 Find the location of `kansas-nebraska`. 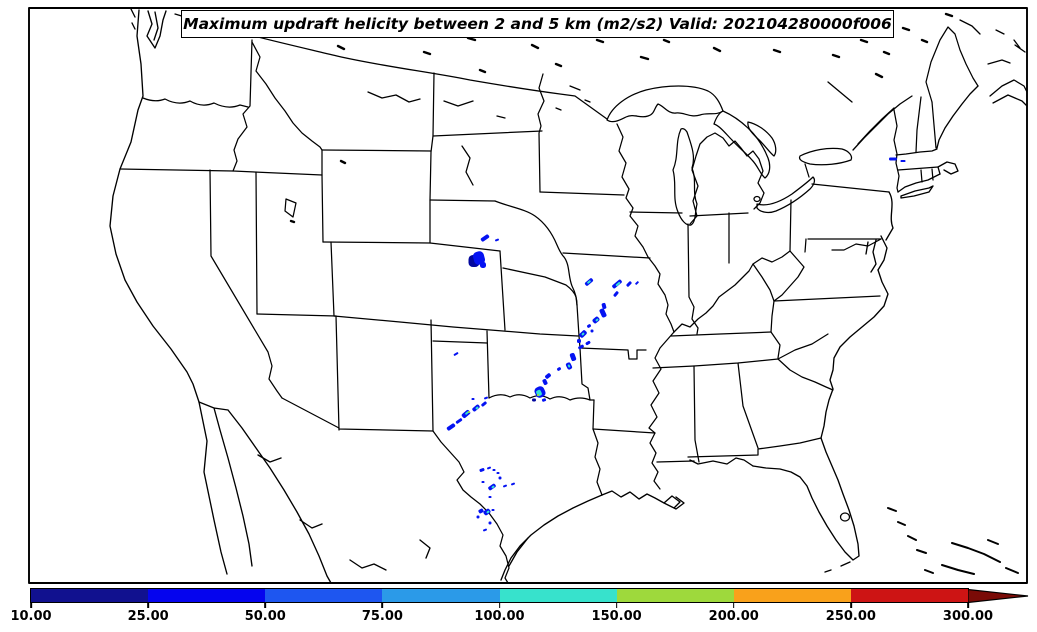

kansas-nebraska is located at coordinates (540, 286).